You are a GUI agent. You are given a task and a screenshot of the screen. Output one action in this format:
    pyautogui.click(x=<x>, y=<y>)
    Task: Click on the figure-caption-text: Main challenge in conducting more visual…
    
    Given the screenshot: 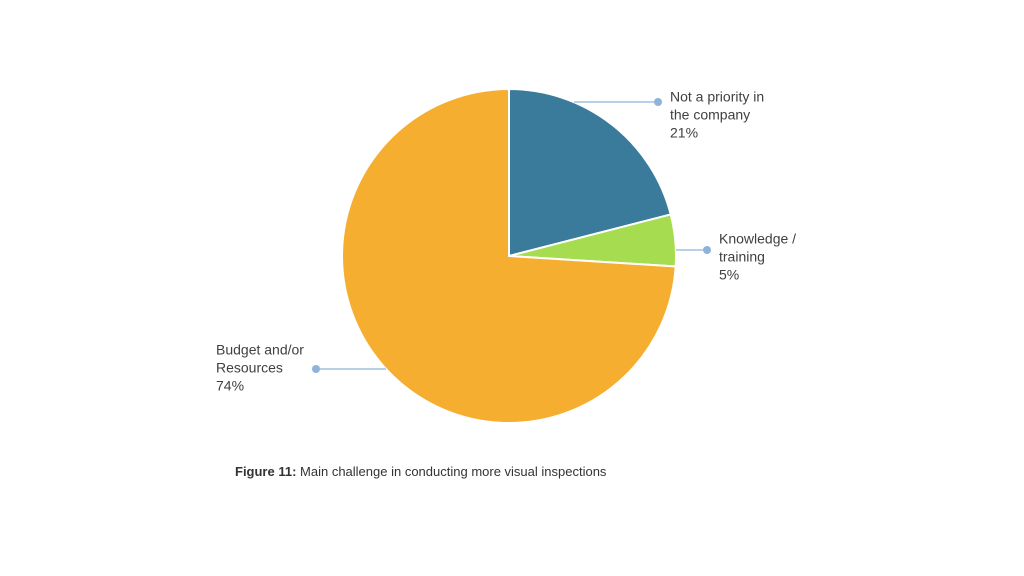 What is the action you would take?
    pyautogui.click(x=451, y=471)
    